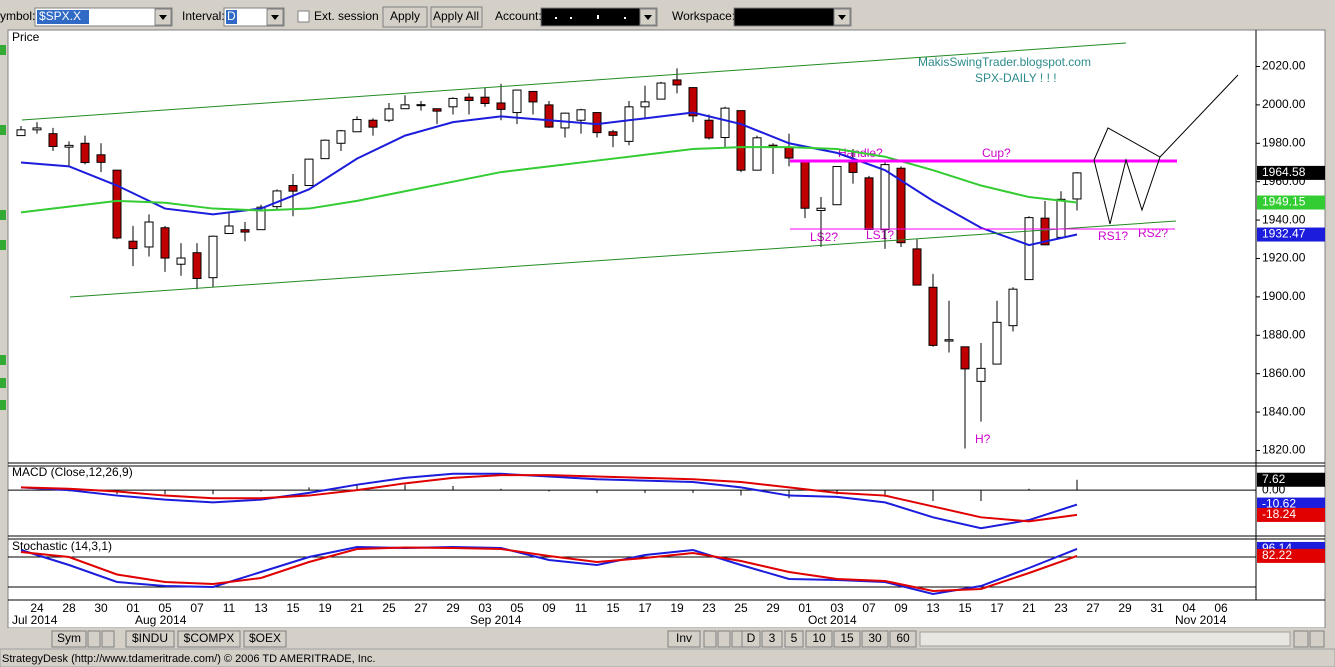 This screenshot has height=667, width=1335. Describe the element at coordinates (1284, 202) in the screenshot. I see `slow-average-label: 1949.15` at that location.